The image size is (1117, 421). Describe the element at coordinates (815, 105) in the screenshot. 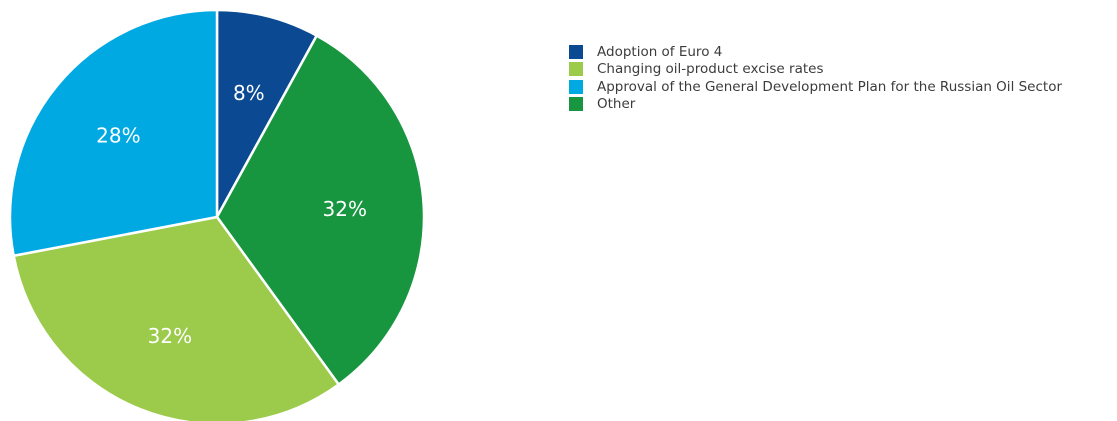

I see `legend-item-other: Other` at that location.